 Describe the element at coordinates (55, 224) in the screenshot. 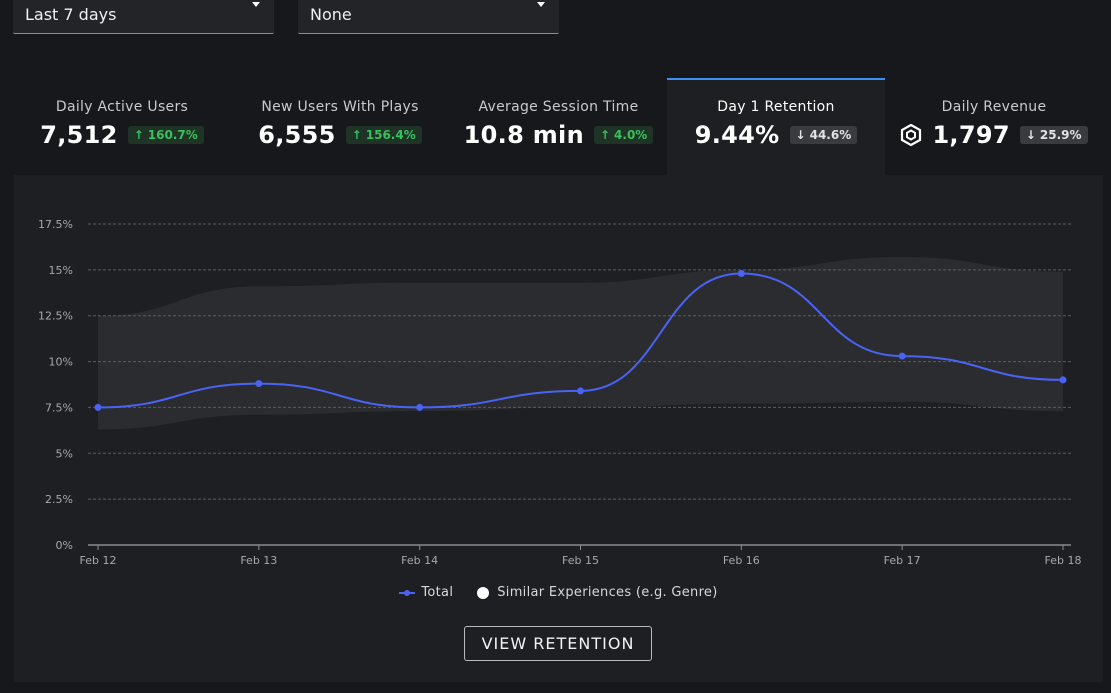

I see `y-tick-label: 17.5%` at that location.